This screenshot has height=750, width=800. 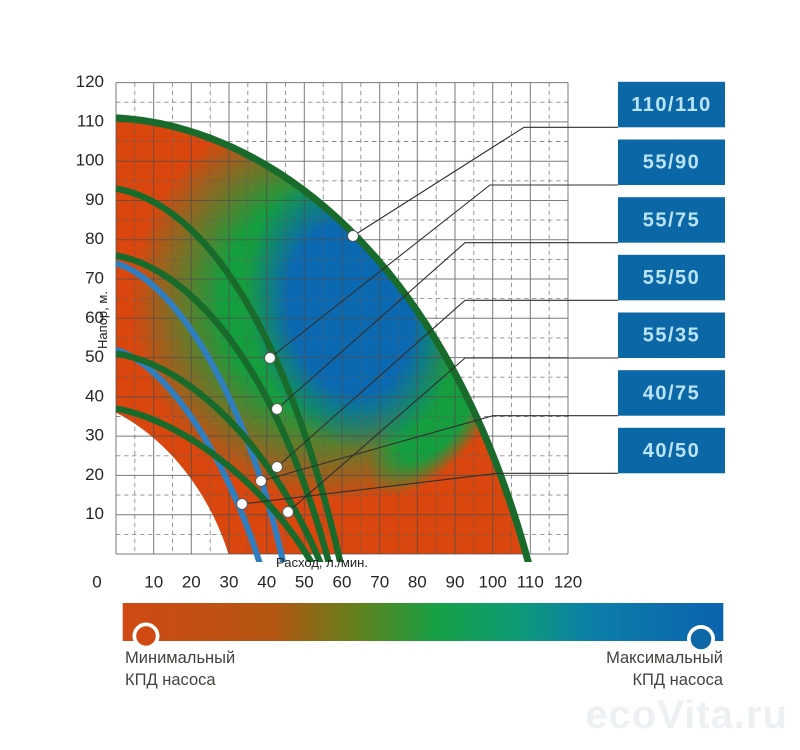 What do you see at coordinates (342, 581) in the screenshot?
I see `x-tick: 60` at bounding box center [342, 581].